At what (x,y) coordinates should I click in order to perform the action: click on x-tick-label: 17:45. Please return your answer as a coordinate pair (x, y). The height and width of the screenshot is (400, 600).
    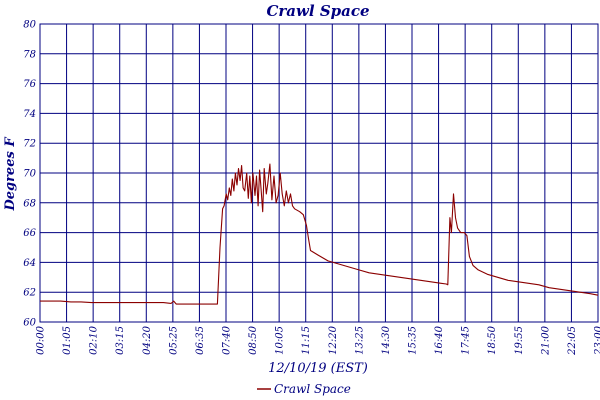
    Looking at the image, I should click on (466, 340).